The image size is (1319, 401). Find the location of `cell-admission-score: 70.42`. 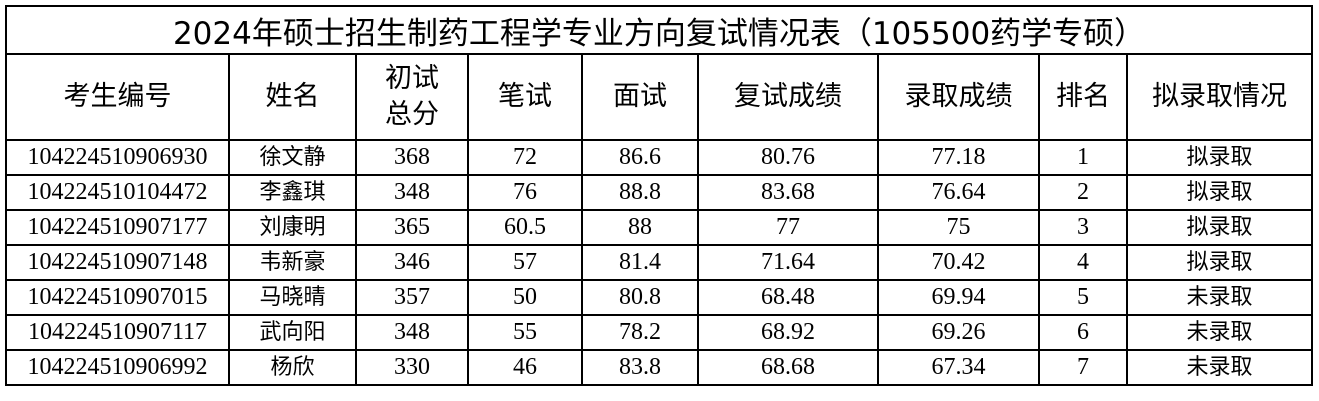

cell-admission-score: 70.42 is located at coordinates (958, 262).